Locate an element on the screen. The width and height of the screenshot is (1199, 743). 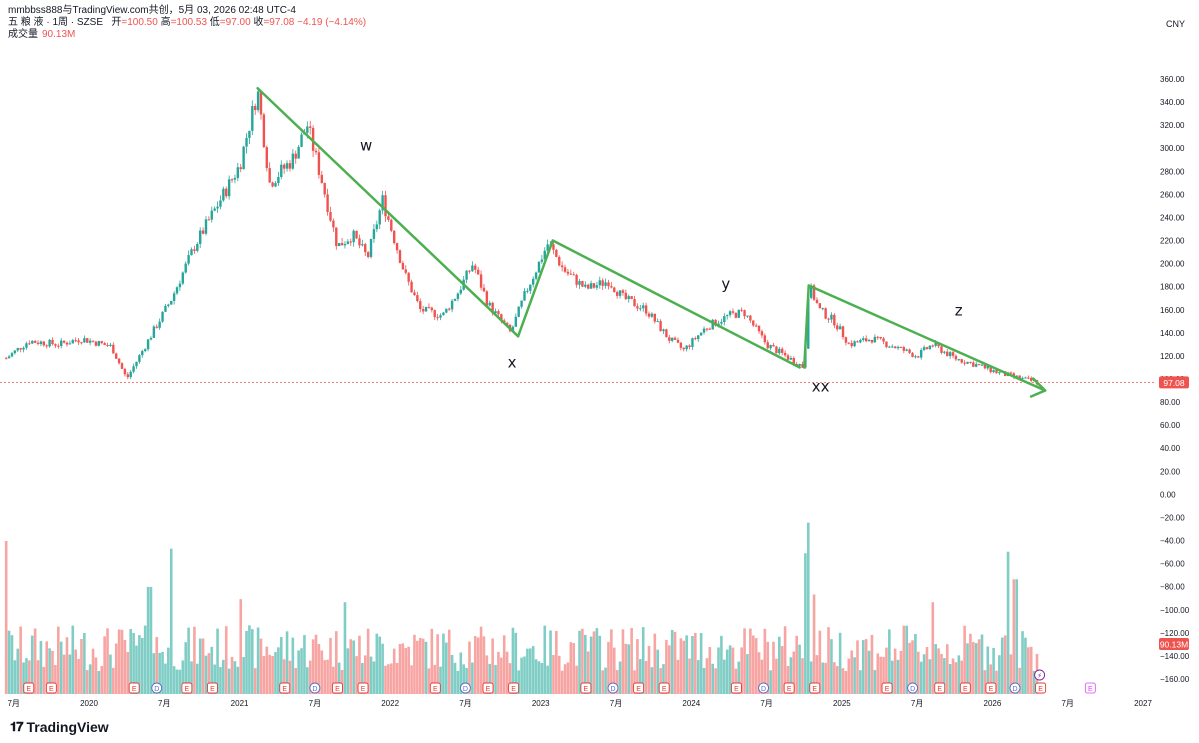
symbol-label: 五 粮 液 · 1周 · SZSE is located at coordinates (56, 22).